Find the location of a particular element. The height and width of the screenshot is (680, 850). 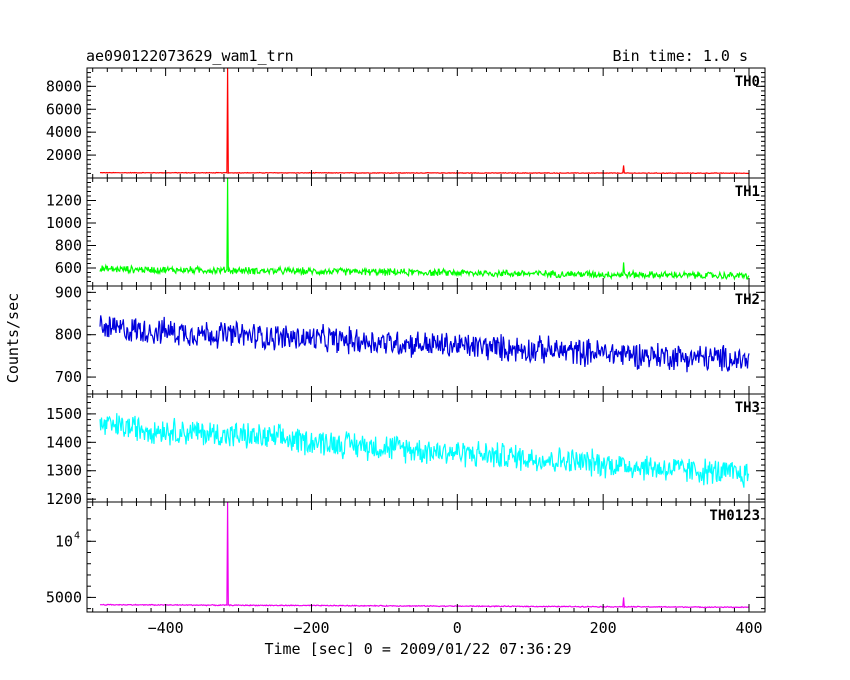

series-line-th1 is located at coordinates (424, 229).